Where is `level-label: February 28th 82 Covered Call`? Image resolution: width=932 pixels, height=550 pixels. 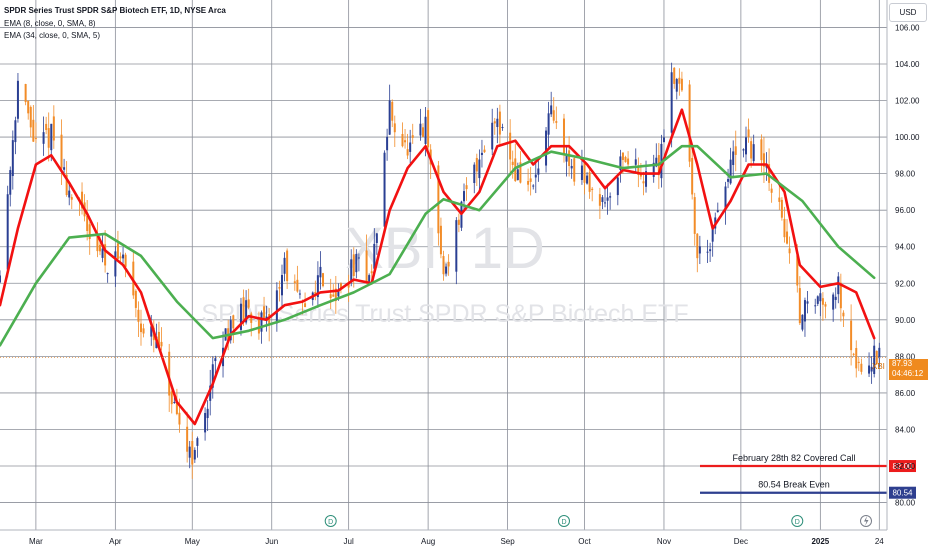
level-label: February 28th 82 Covered Call is located at coordinates (793, 458).